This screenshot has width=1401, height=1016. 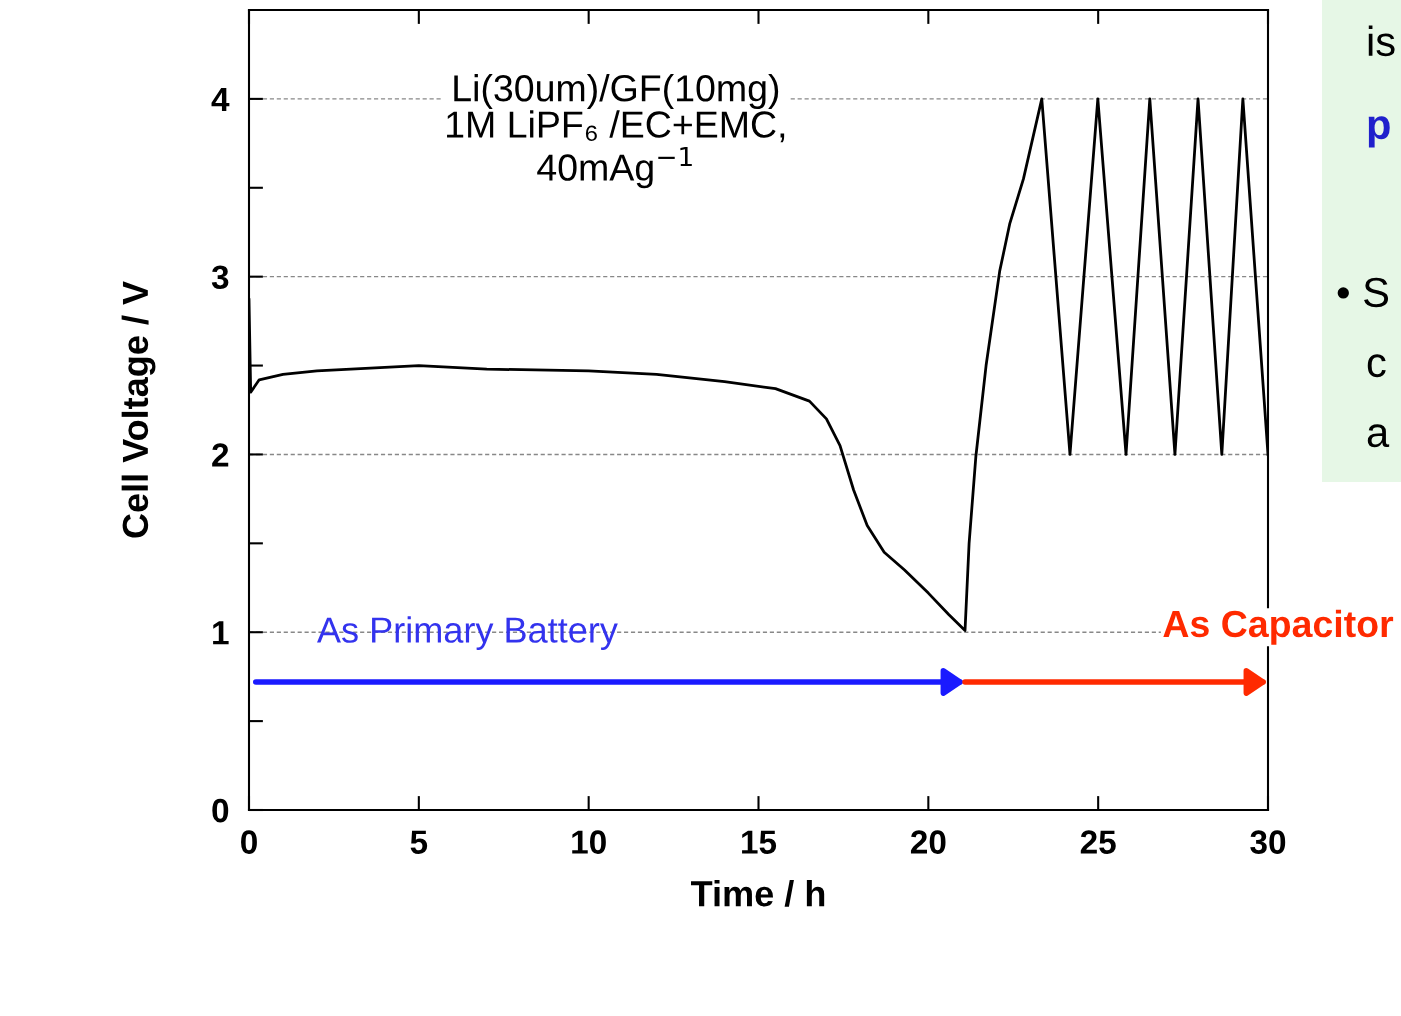 What do you see at coordinates (220, 99) in the screenshot?
I see `y-tick-label: 4` at bounding box center [220, 99].